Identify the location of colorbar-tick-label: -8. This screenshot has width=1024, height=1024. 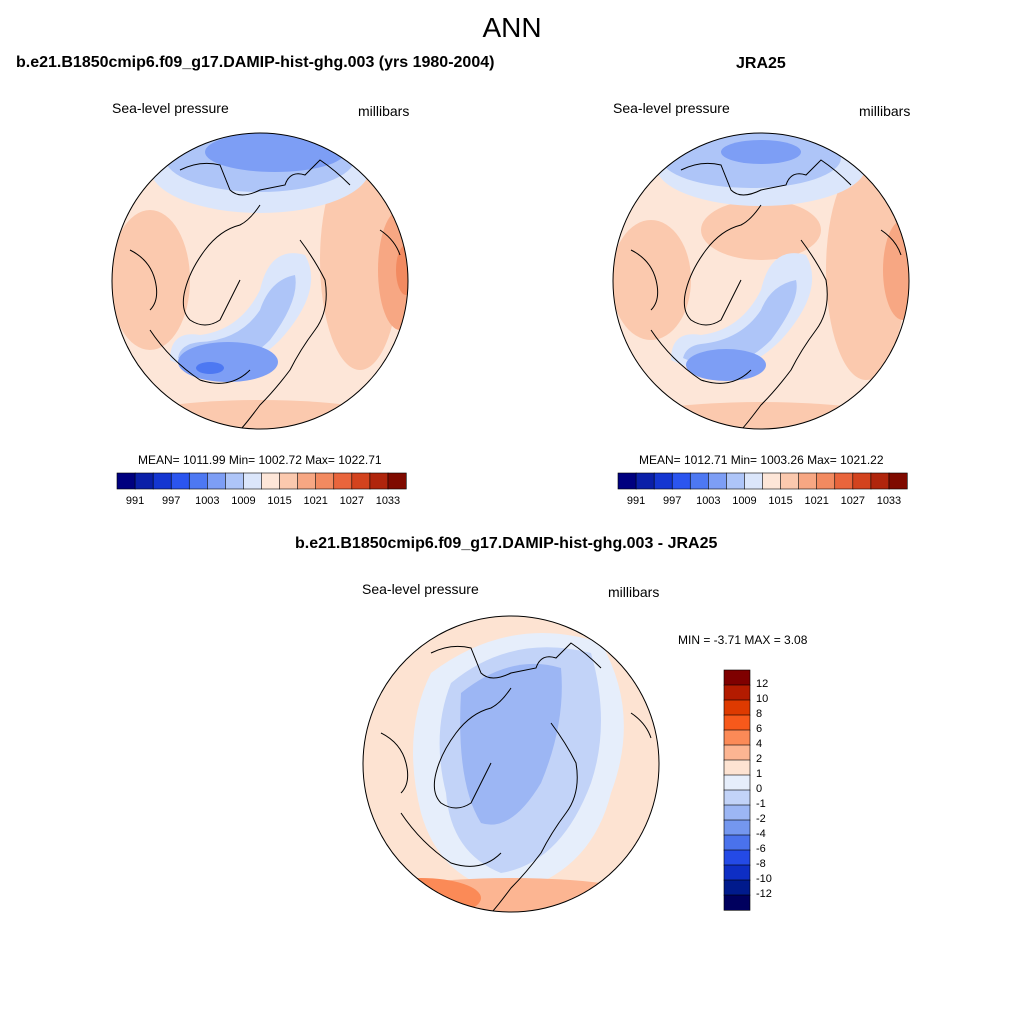
(761, 864).